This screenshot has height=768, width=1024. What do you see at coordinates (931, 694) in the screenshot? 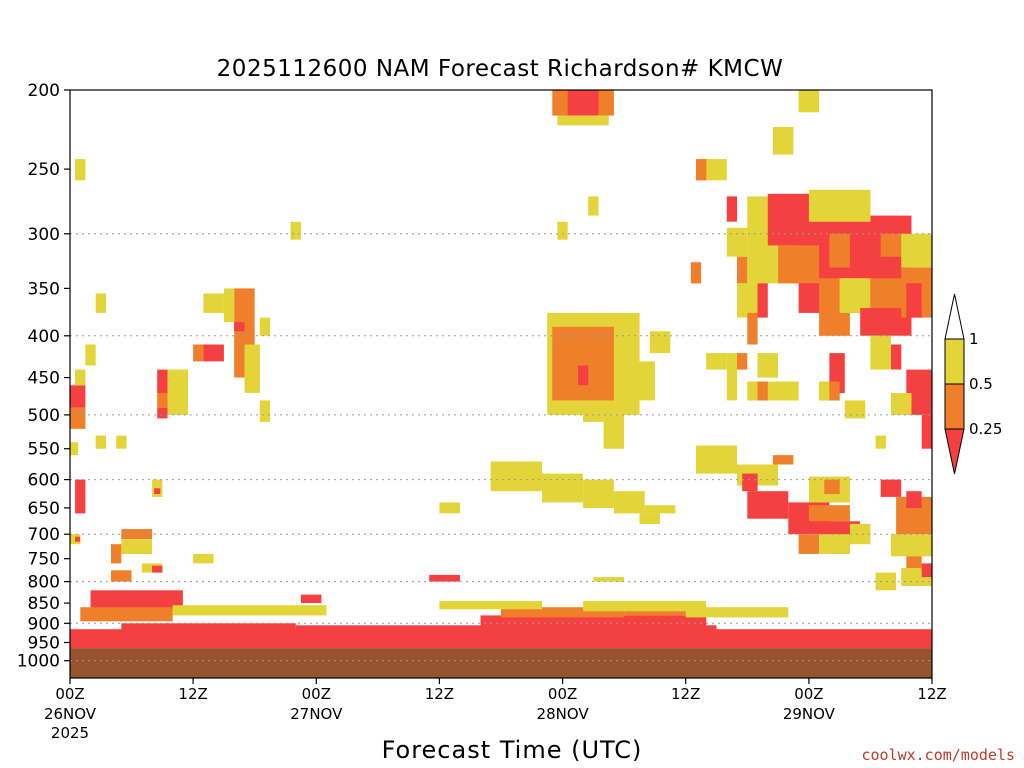
I see `xtick-label-7: 12Z` at bounding box center [931, 694].